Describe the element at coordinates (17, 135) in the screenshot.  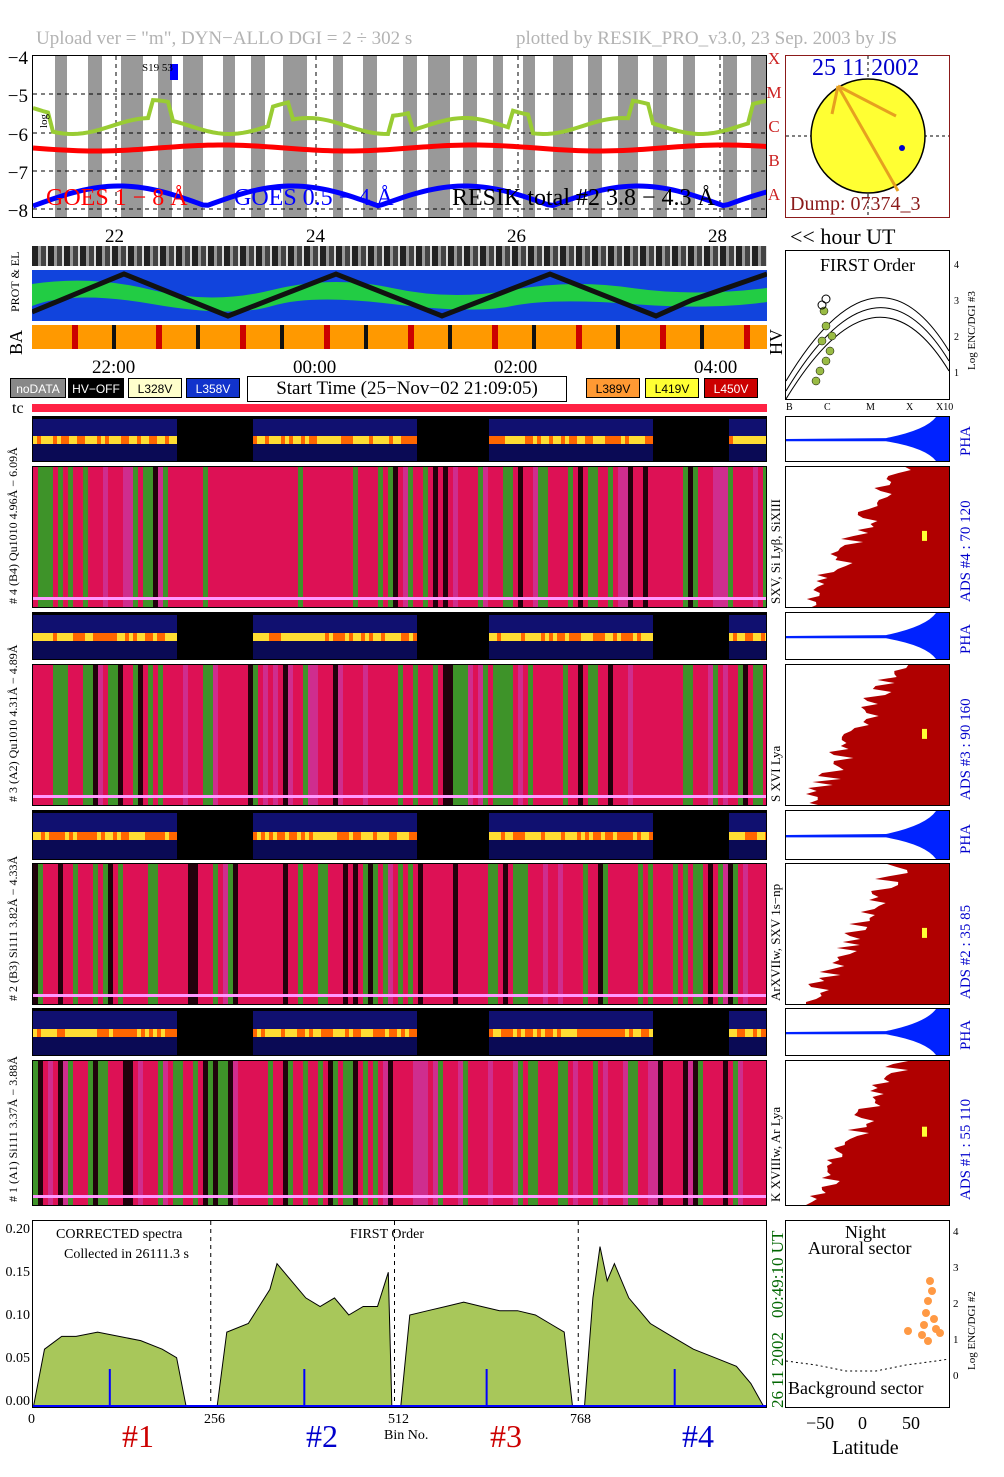
I see `goes-ytick: −6` at that location.